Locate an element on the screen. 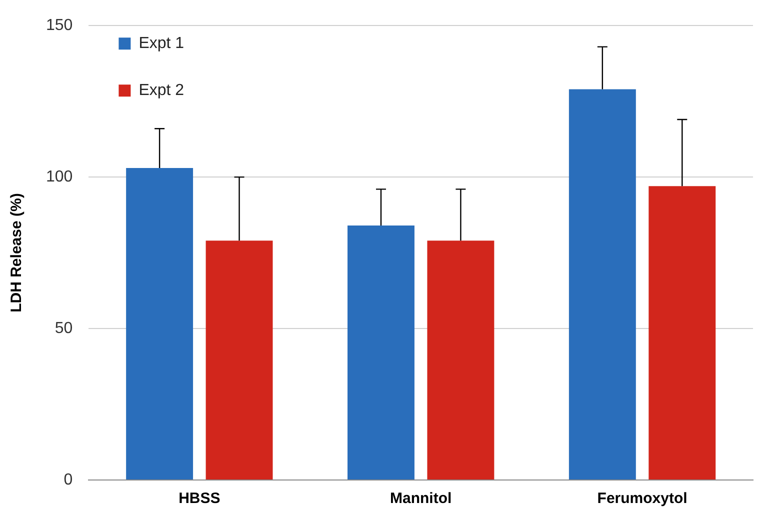 The height and width of the screenshot is (522, 759). x-tick-label: Ferumoxytol is located at coordinates (642, 499).